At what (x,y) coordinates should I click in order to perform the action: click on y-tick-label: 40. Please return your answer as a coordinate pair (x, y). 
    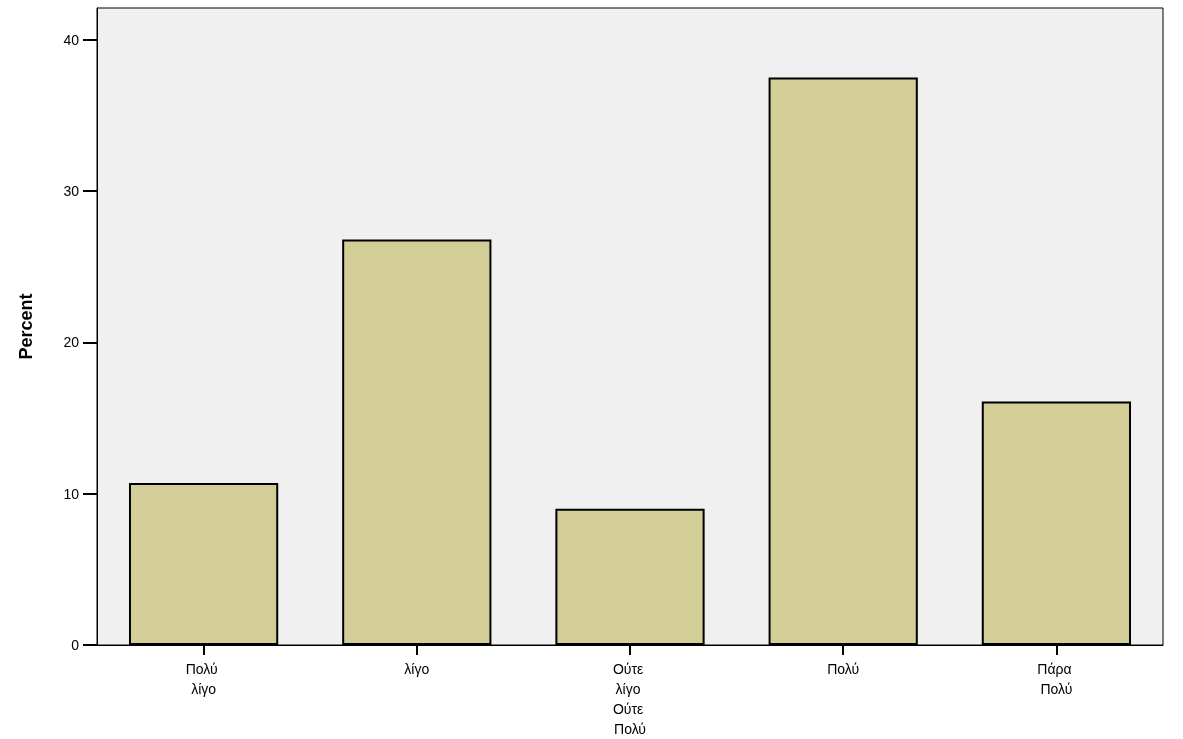
    Looking at the image, I should click on (71, 39).